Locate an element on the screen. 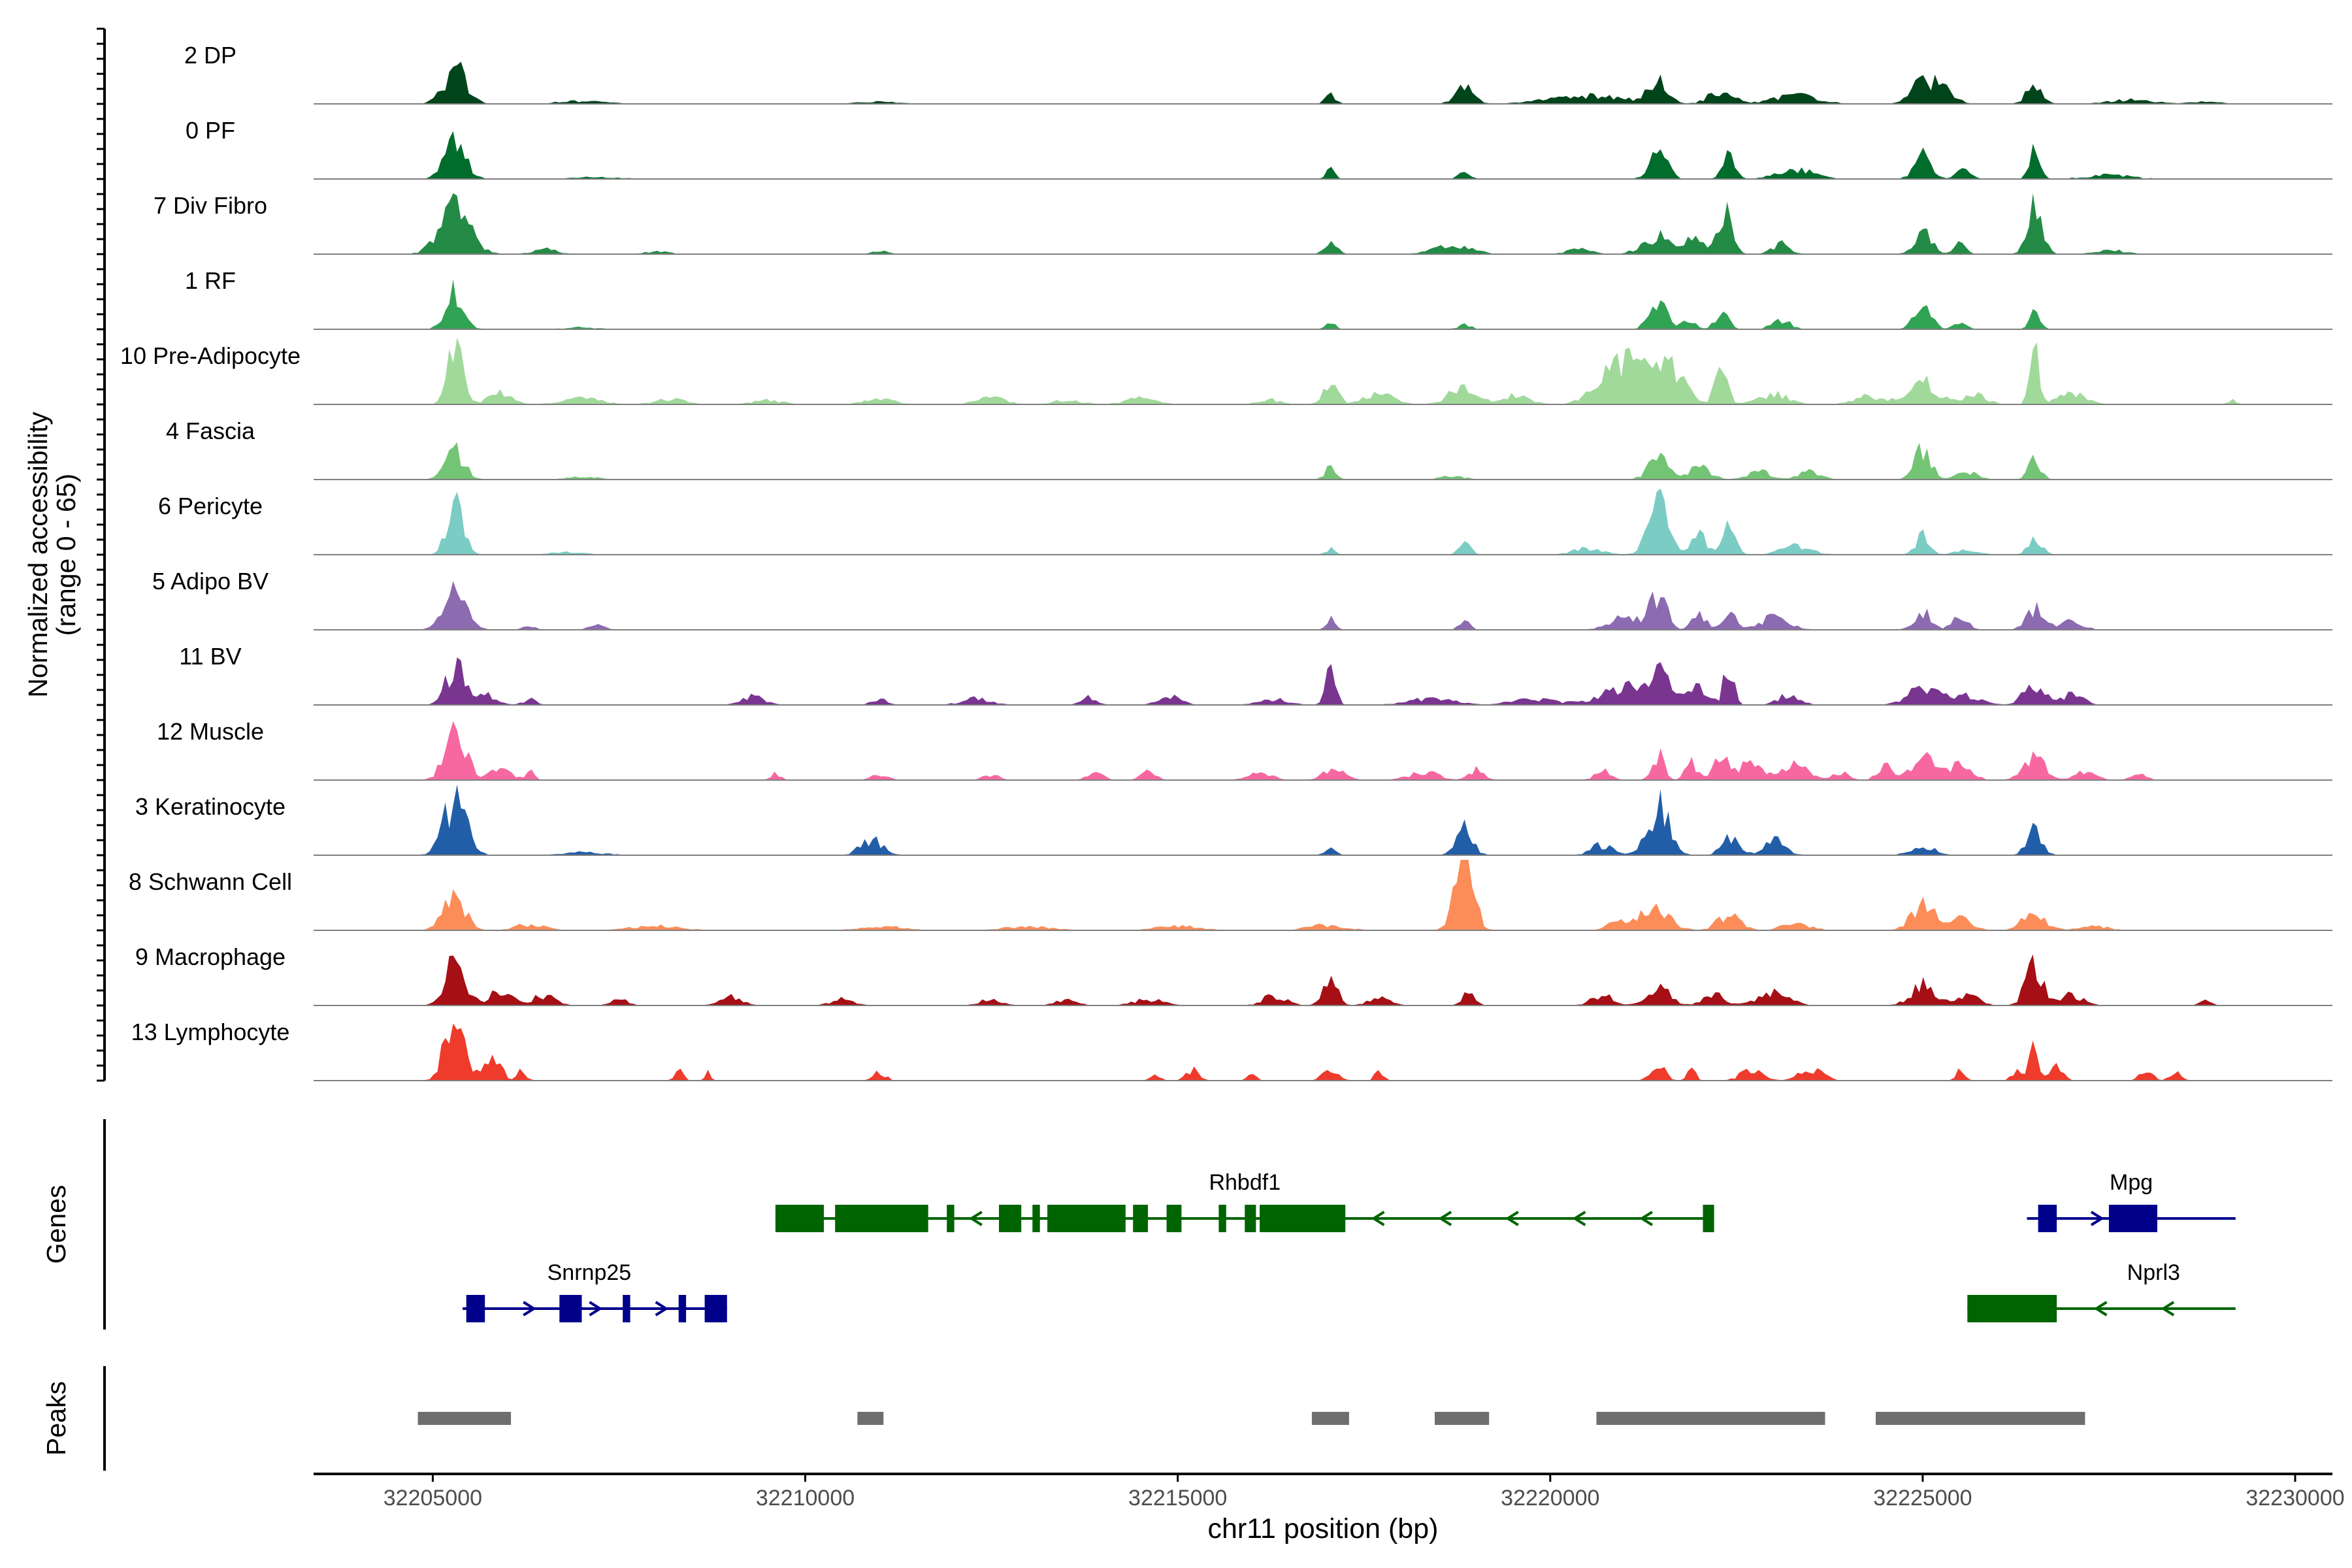  track-label: 0 PF is located at coordinates (210, 130).